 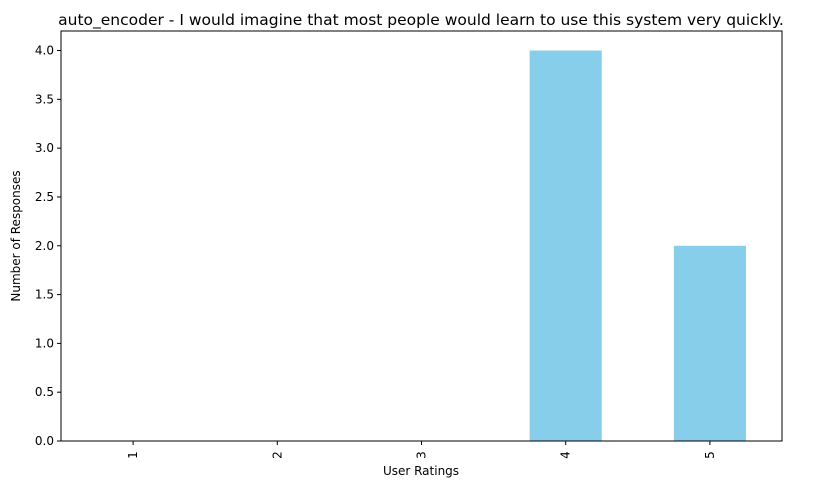 What do you see at coordinates (44, 197) in the screenshot?
I see `y-tick-label: 2.5` at bounding box center [44, 197].